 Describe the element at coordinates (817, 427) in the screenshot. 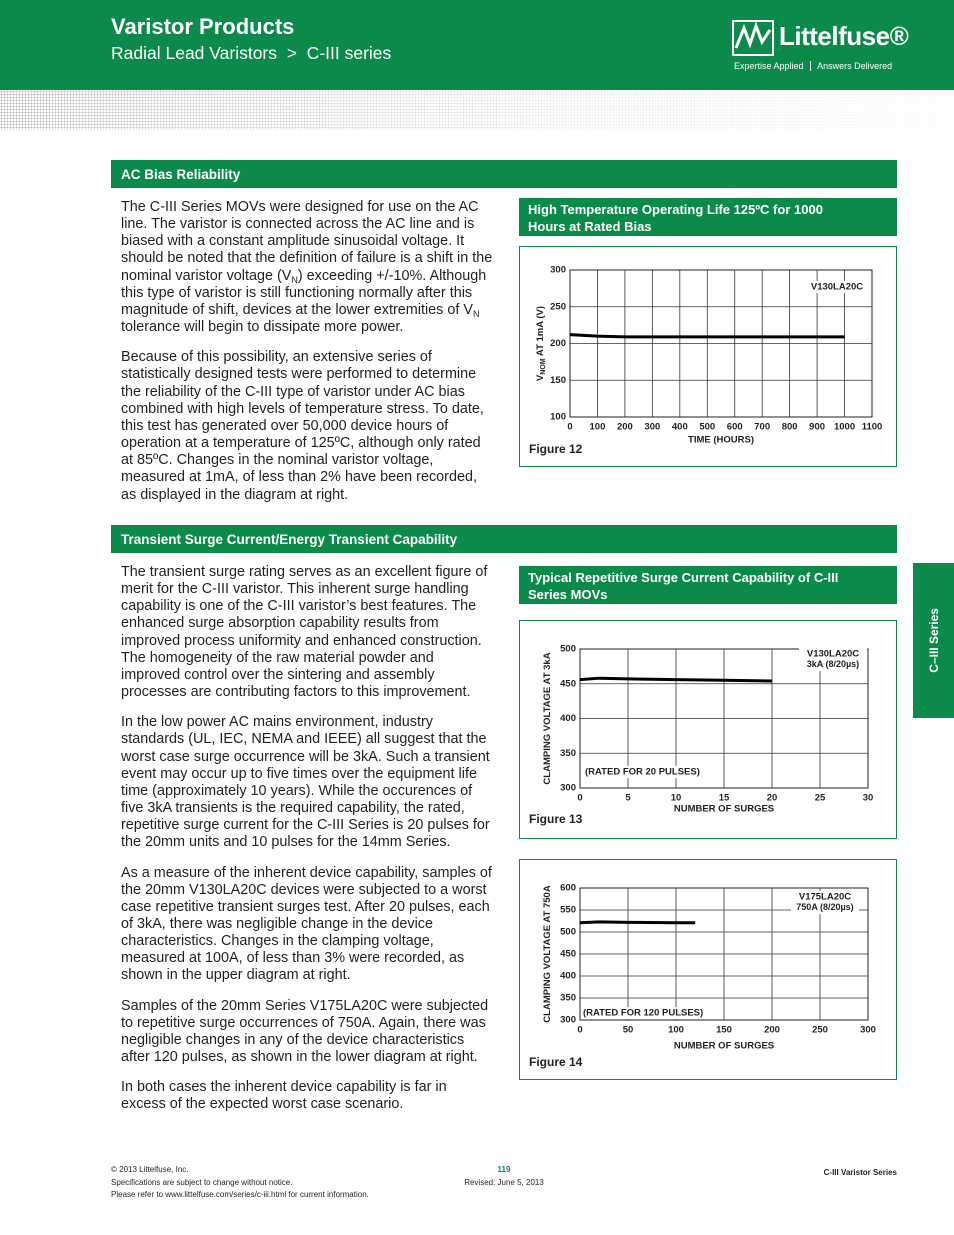

I see `x-tick-label: 900` at that location.